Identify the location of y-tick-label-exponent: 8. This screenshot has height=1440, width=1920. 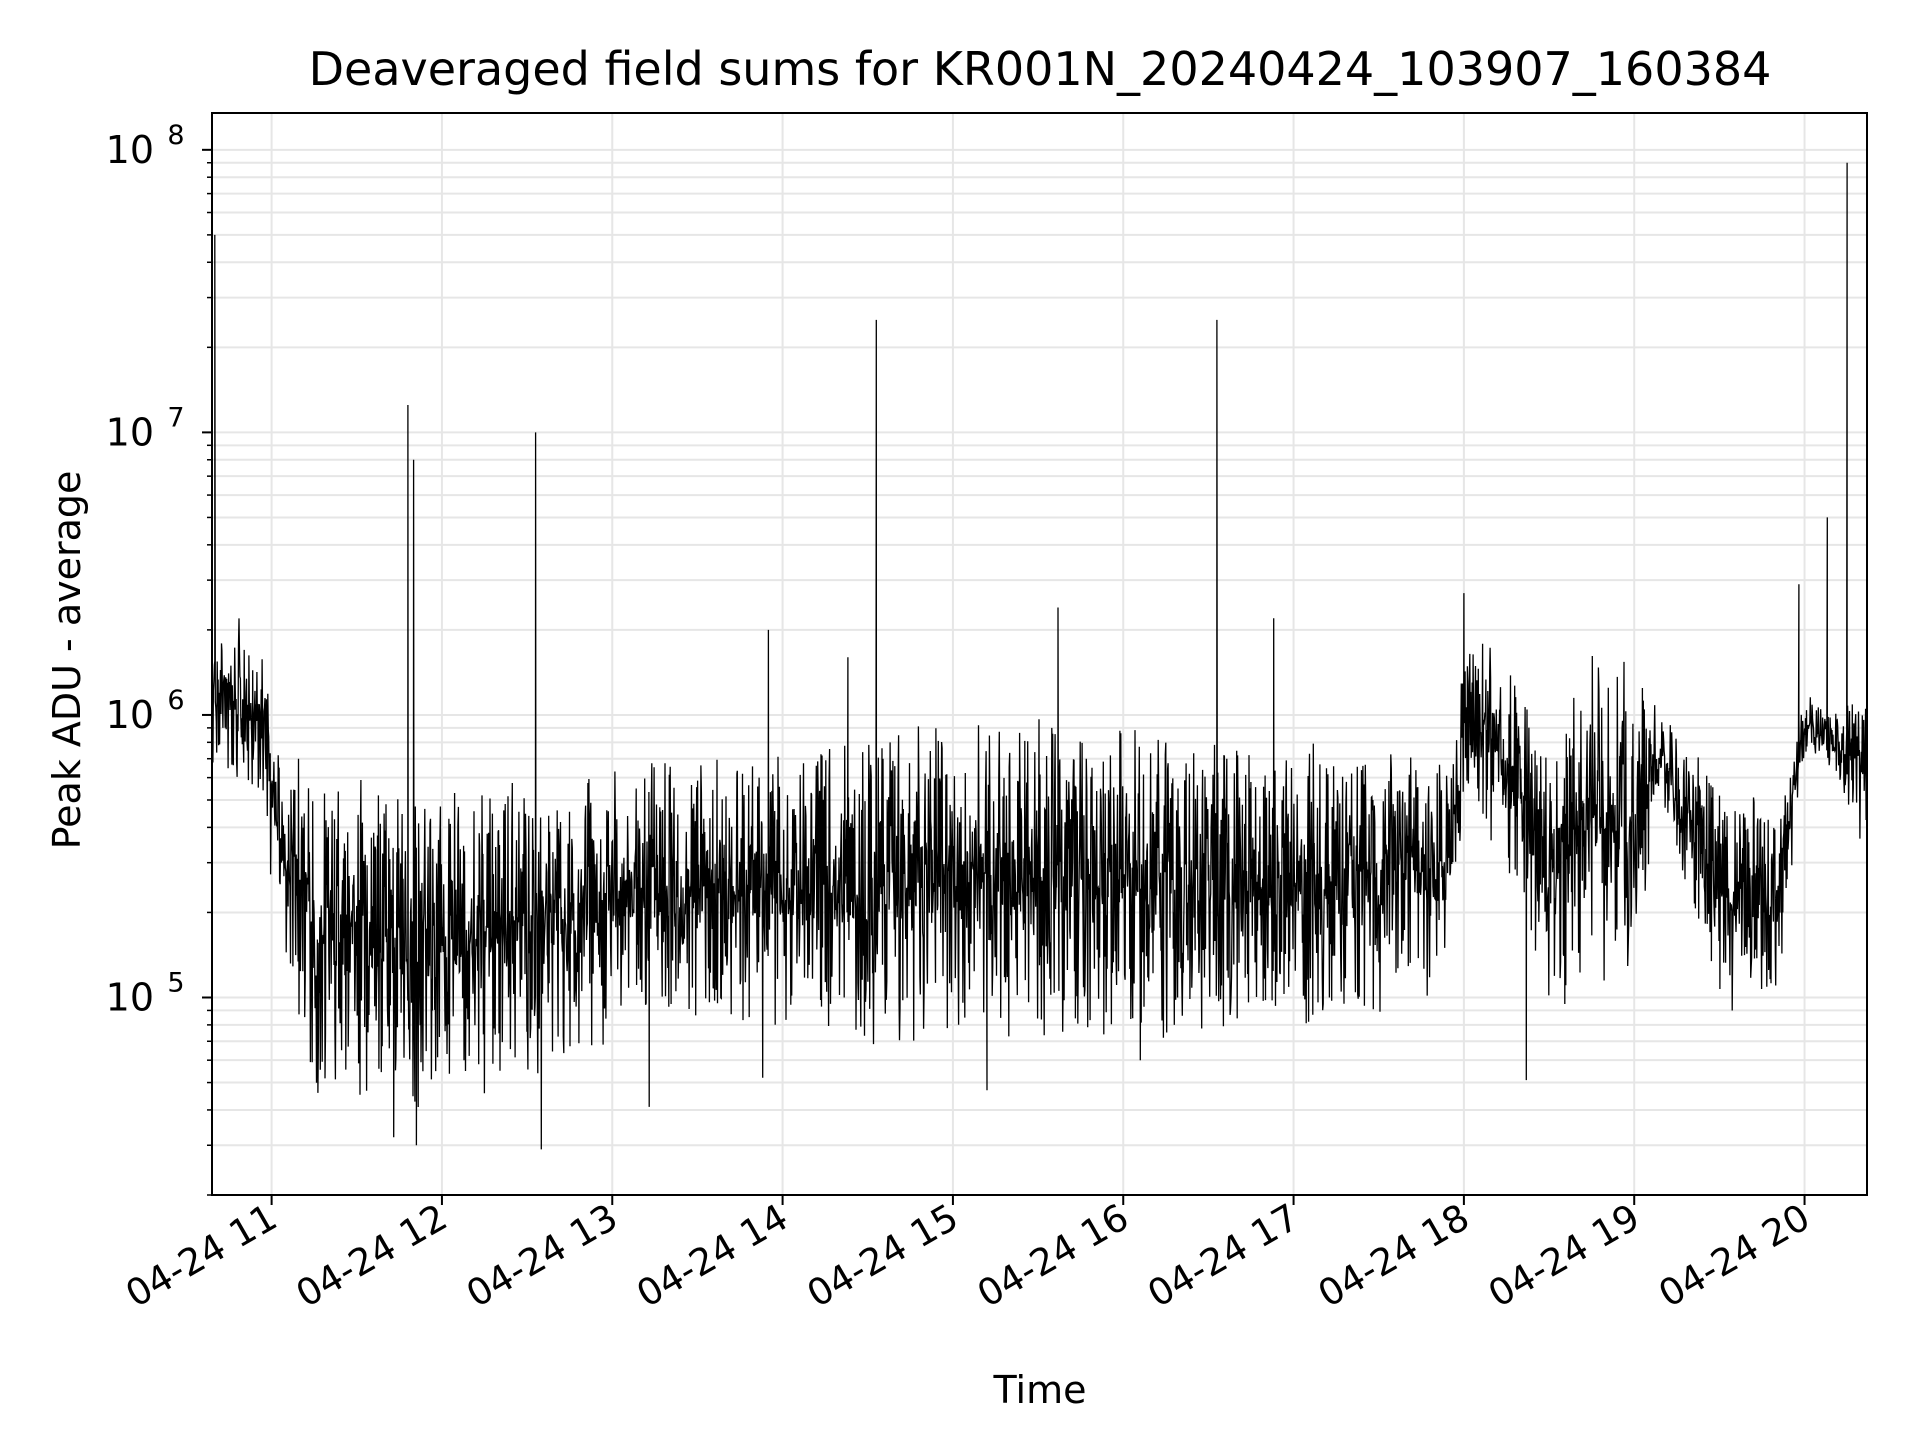
(175, 135).